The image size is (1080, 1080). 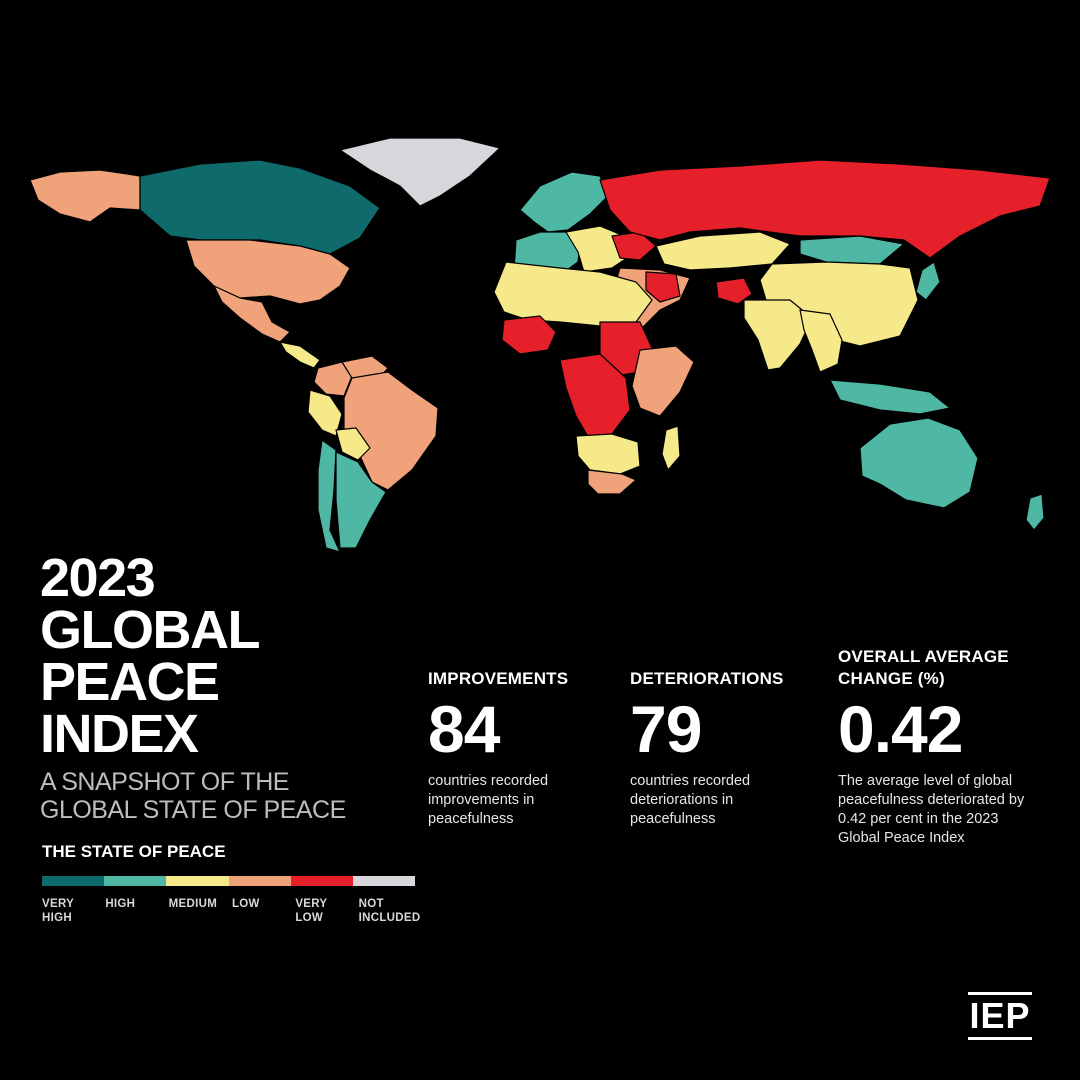 I want to click on region-australia, so click(x=919, y=463).